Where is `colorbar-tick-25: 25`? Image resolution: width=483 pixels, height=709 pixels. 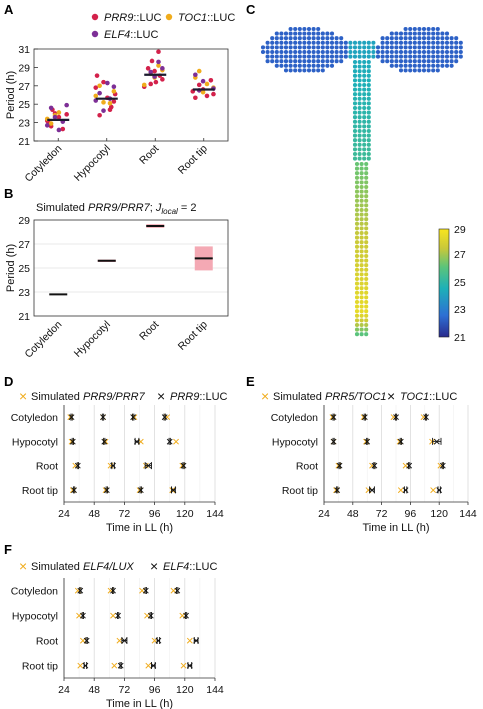 colorbar-tick-25: 25 is located at coordinates (460, 283).